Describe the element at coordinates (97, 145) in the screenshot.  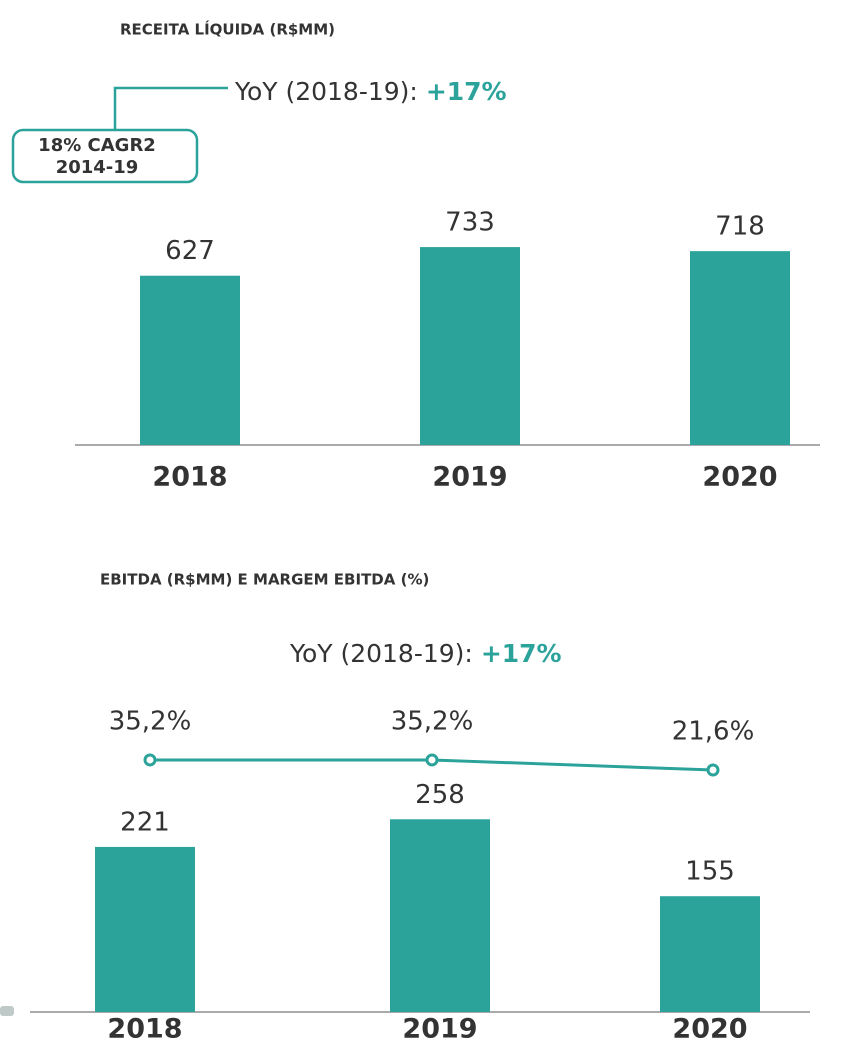
I see `callout-text: 18% CAGR2` at that location.